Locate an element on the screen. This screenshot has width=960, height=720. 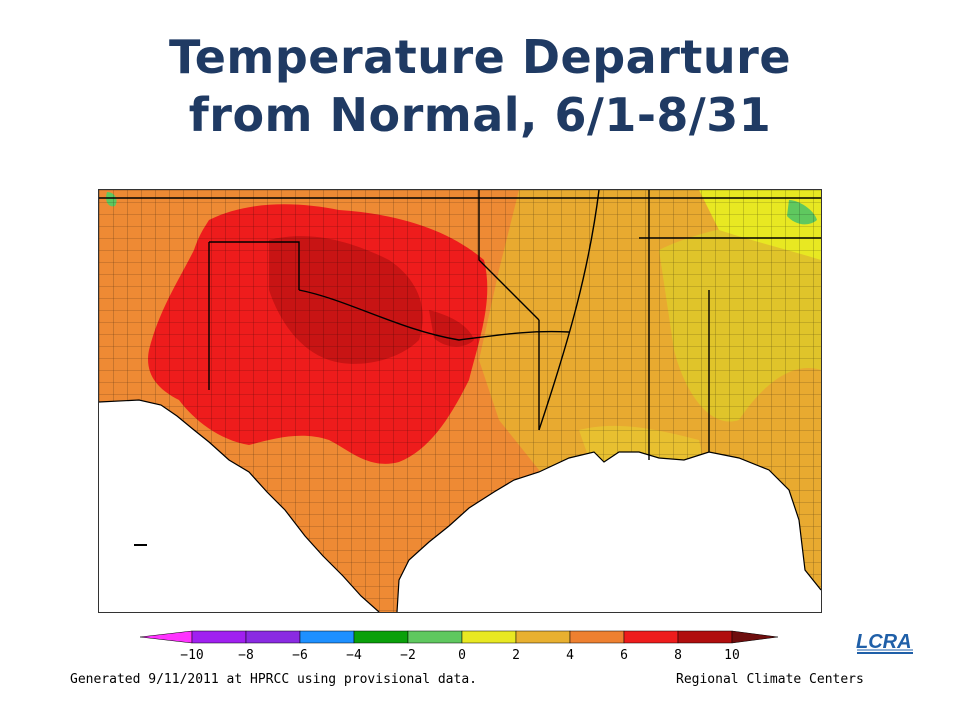
legend-arrow-high is located at coordinates (755, 637).